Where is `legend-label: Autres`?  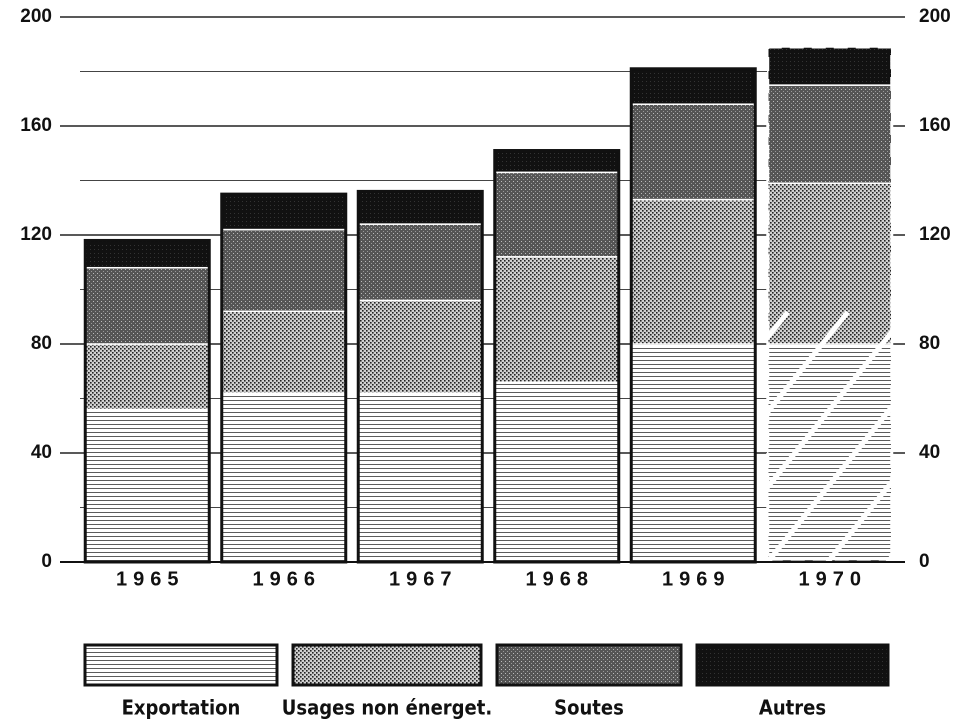 legend-label: Autres is located at coordinates (792, 708).